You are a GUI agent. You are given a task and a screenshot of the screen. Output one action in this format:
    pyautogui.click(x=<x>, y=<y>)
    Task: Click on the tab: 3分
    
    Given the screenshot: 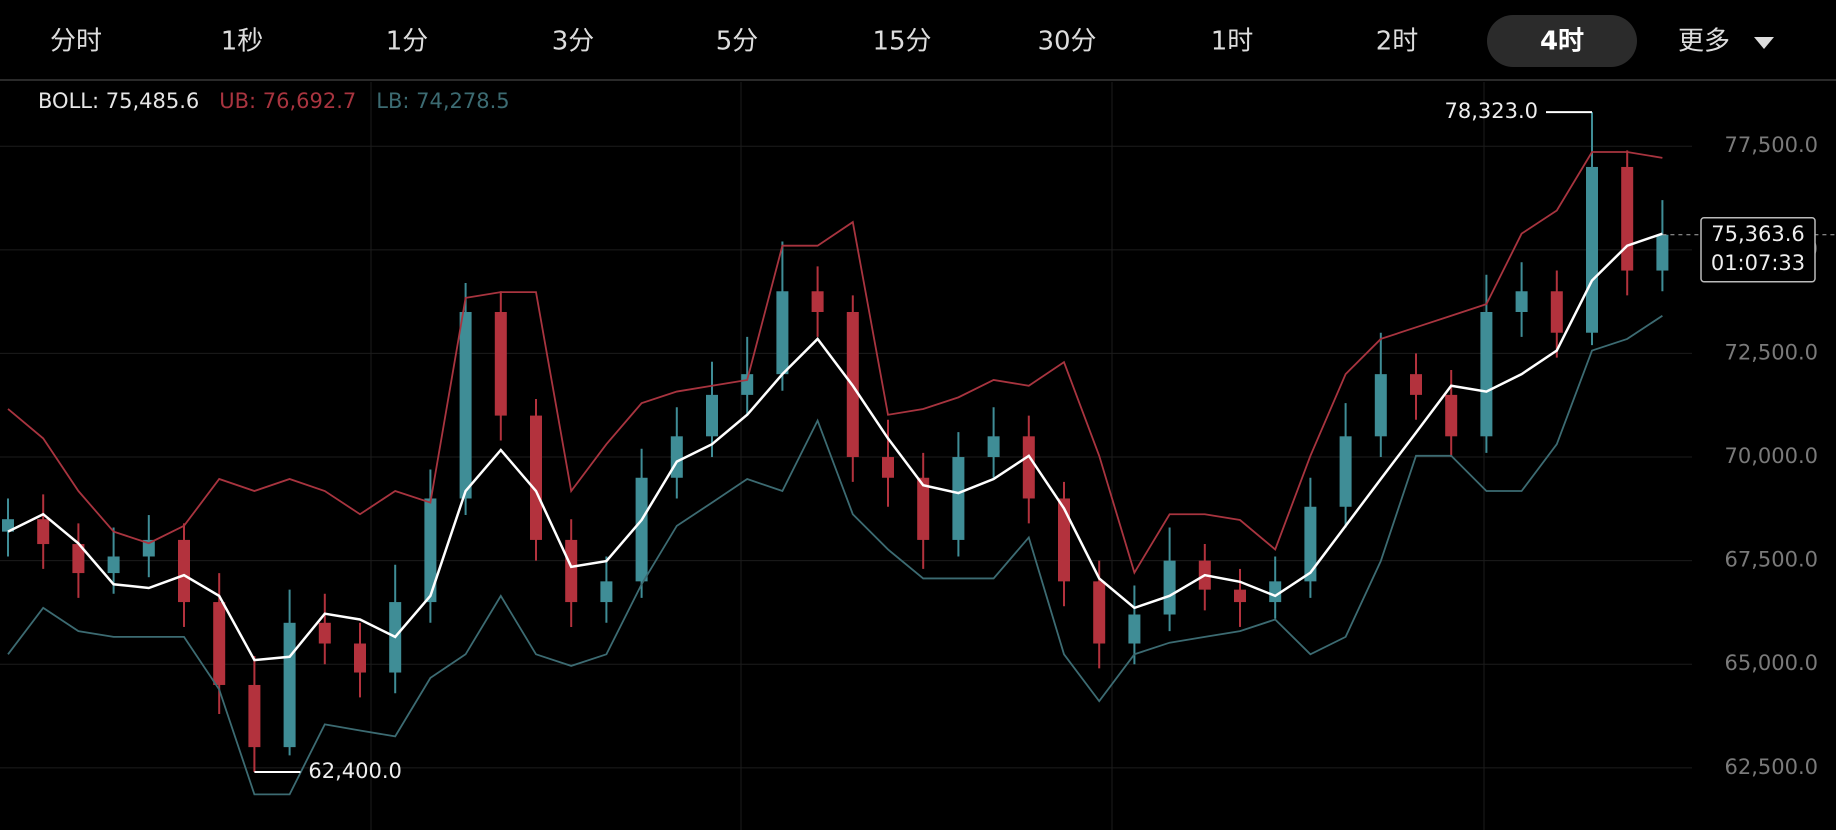 What is the action you would take?
    pyautogui.click(x=573, y=42)
    